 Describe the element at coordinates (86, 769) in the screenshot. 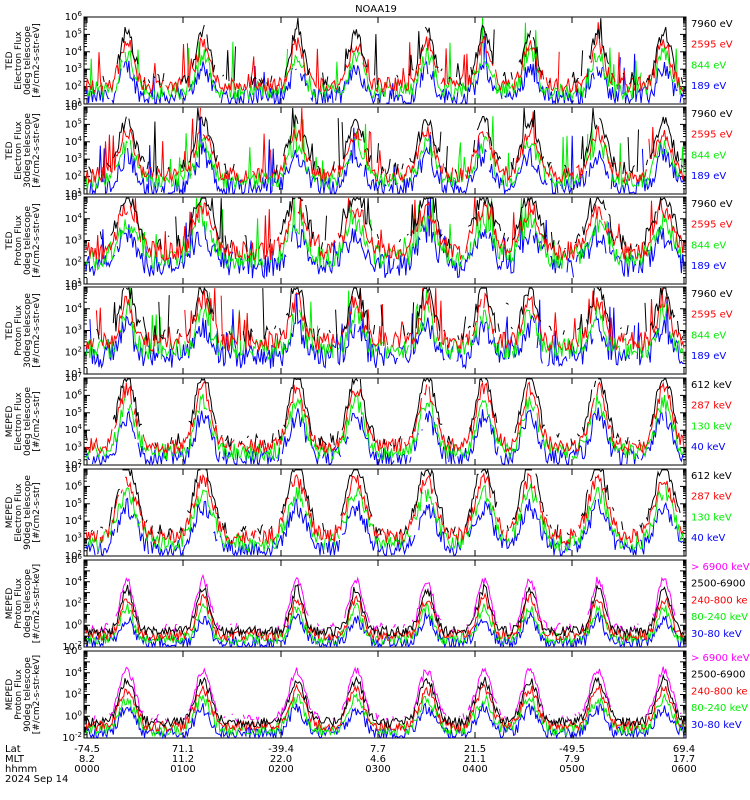

I see `x-tick-label-hhmm: 0000` at that location.